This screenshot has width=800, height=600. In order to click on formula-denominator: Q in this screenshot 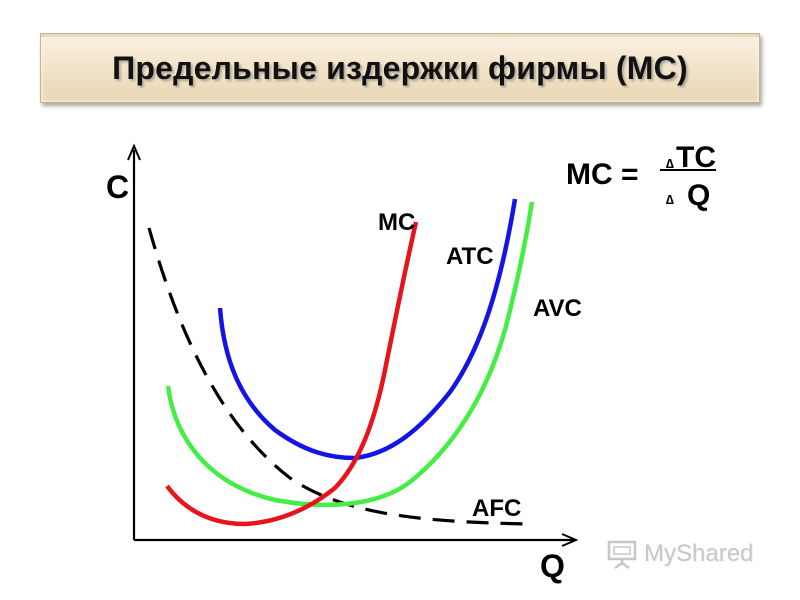, I will do `click(698, 195)`.